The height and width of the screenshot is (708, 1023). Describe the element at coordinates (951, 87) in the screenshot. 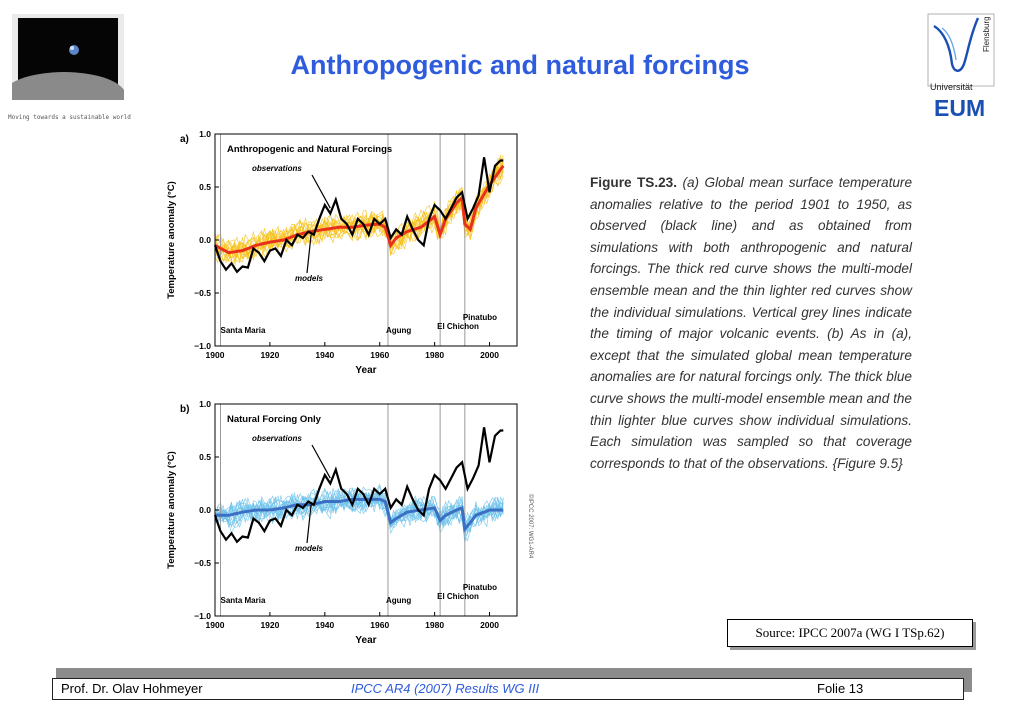

I see `logo-text-universitaet: Universität` at that location.